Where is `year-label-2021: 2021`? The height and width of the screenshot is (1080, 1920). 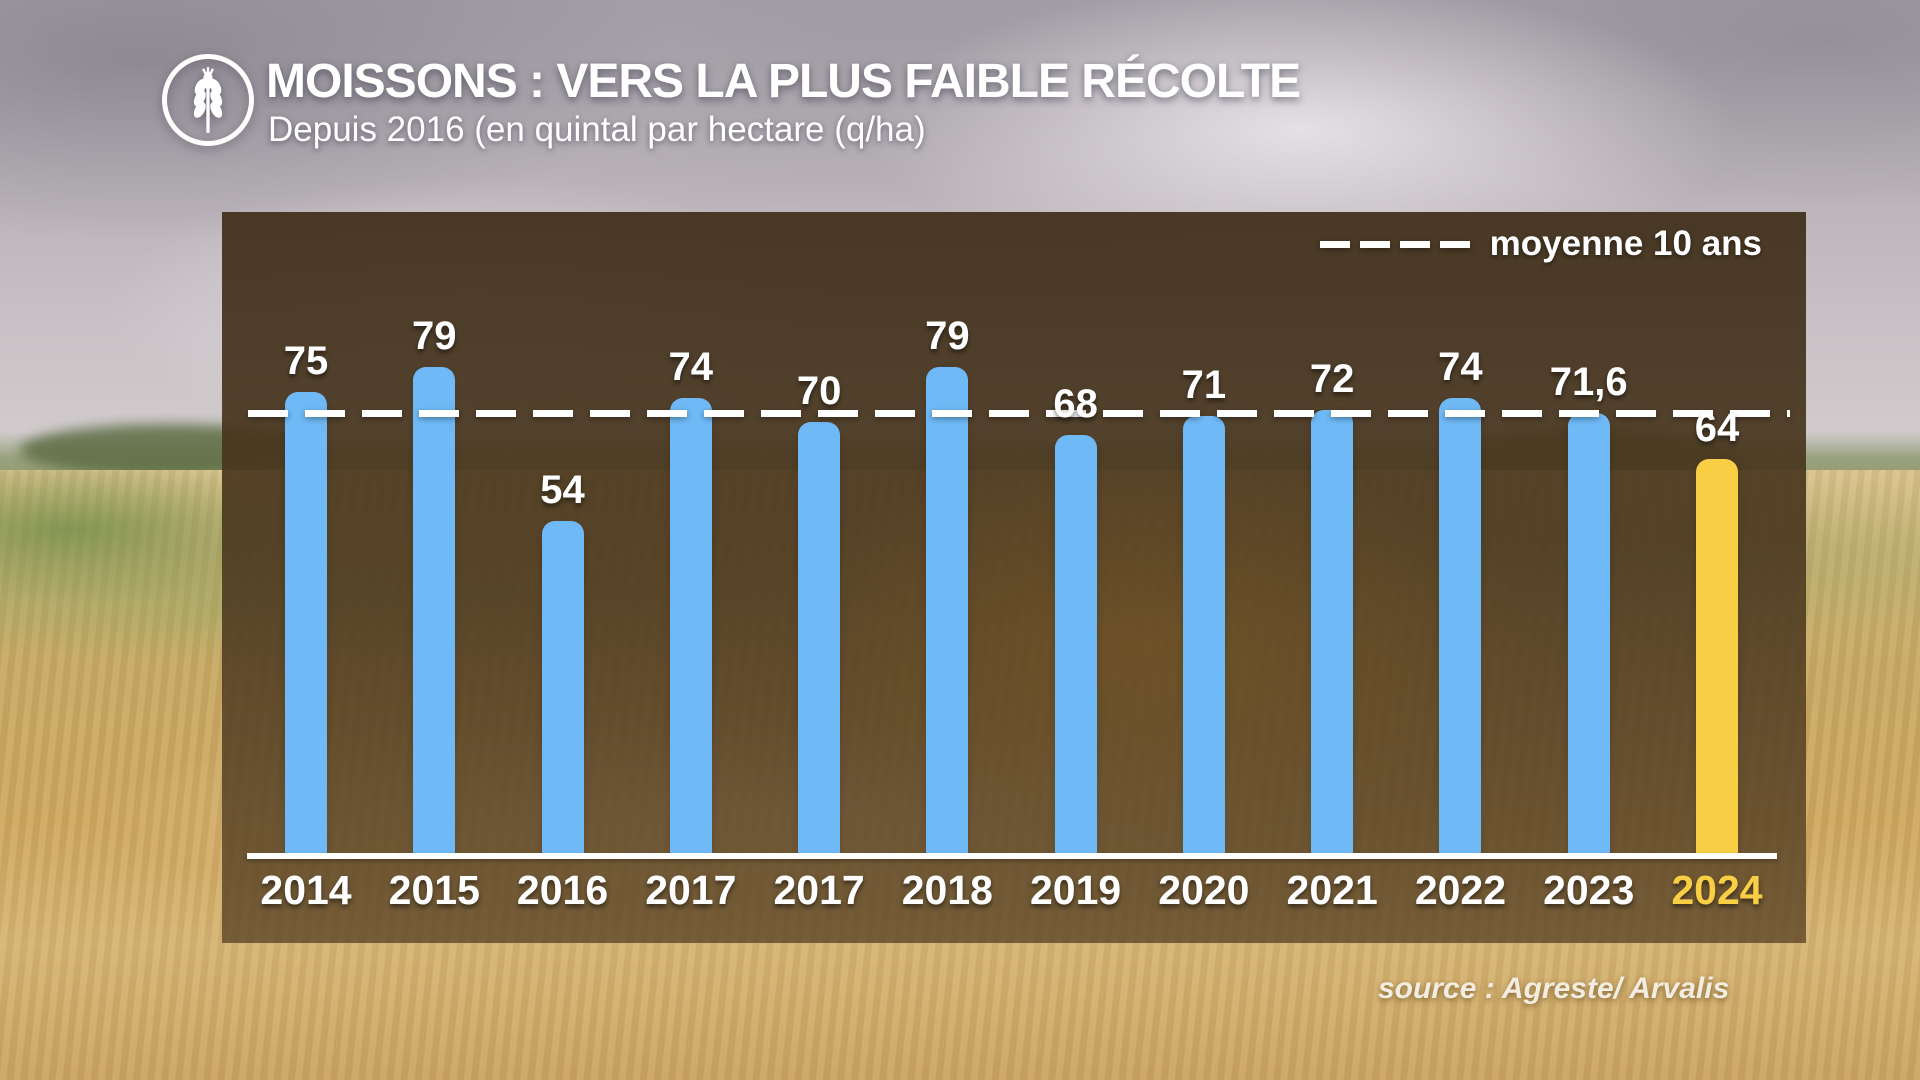
year-label-2021: 2021 is located at coordinates (1332, 890).